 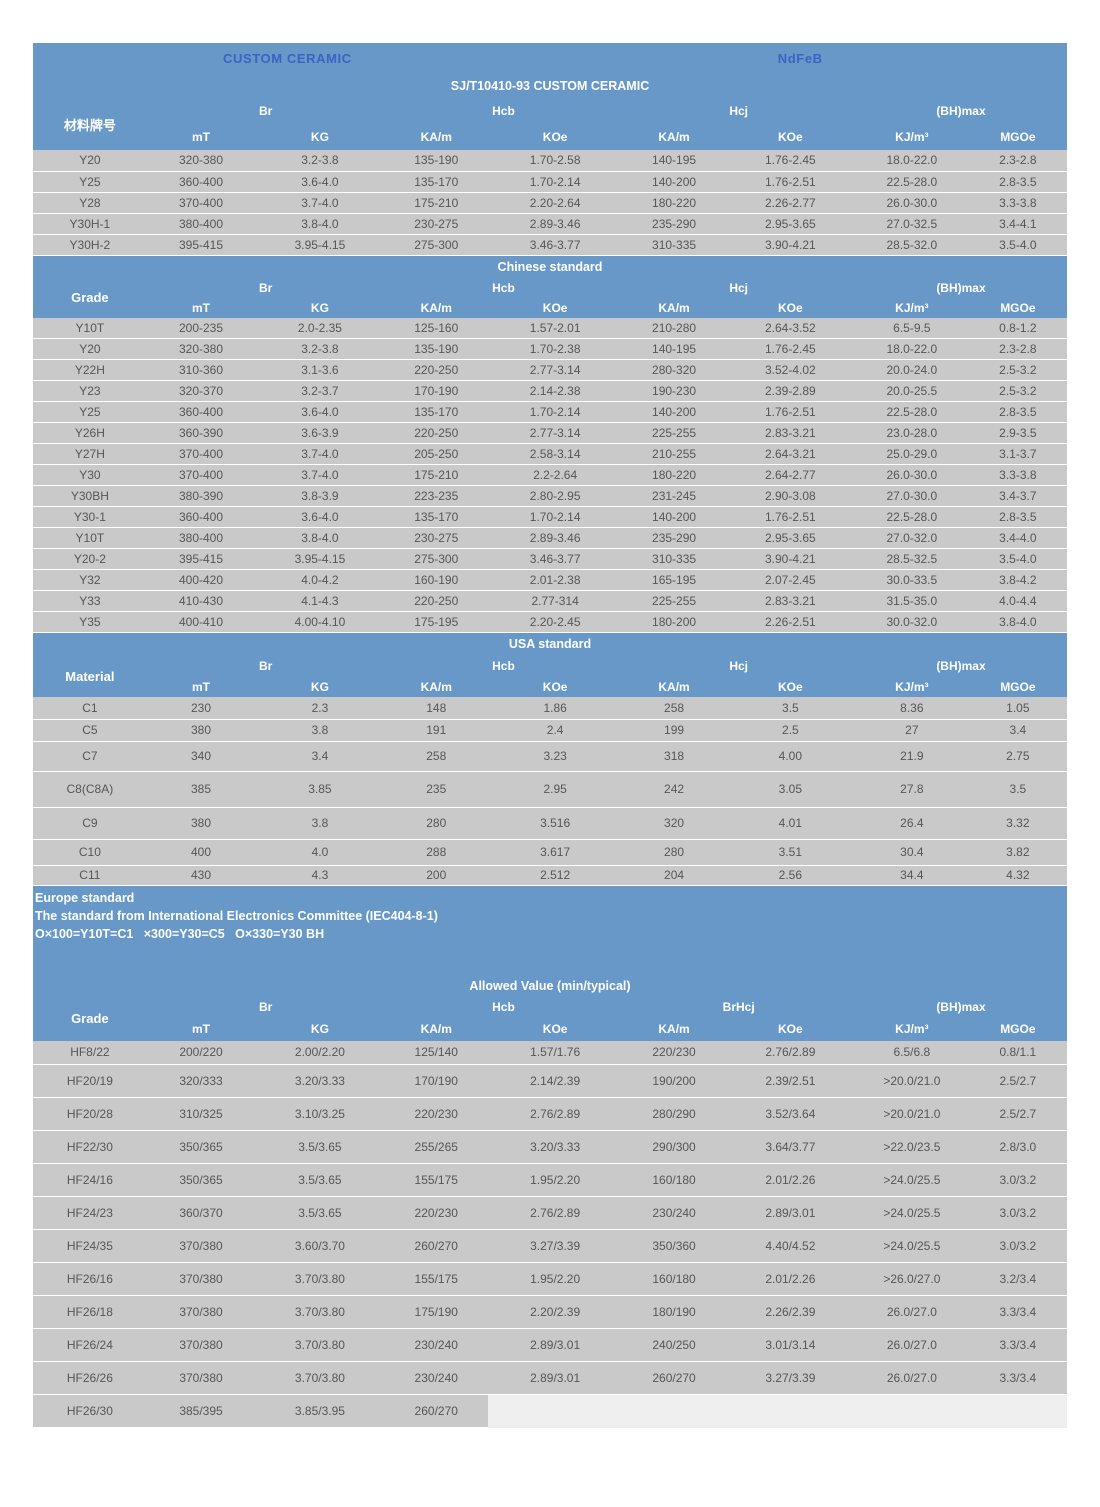 What do you see at coordinates (90, 1147) in the screenshot?
I see `table-cell: HF22/30` at bounding box center [90, 1147].